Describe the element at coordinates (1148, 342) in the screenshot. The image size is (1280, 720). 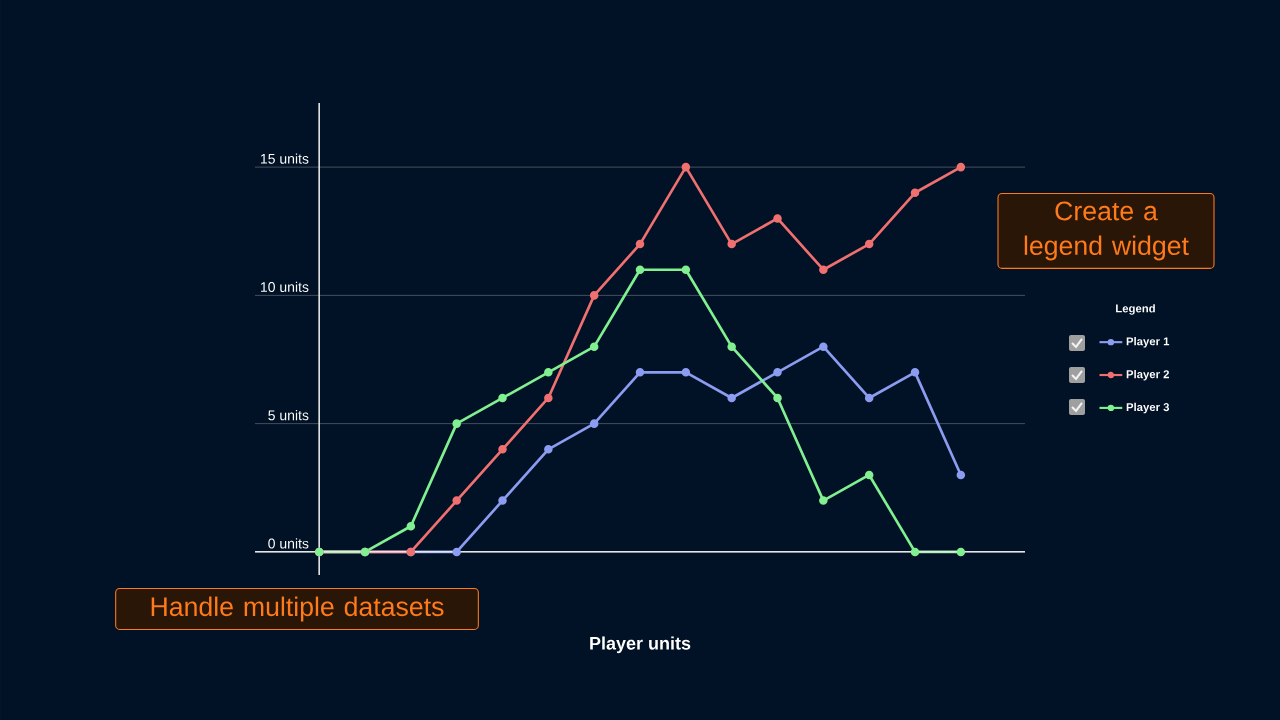
I see `legend-label: Player 1` at that location.